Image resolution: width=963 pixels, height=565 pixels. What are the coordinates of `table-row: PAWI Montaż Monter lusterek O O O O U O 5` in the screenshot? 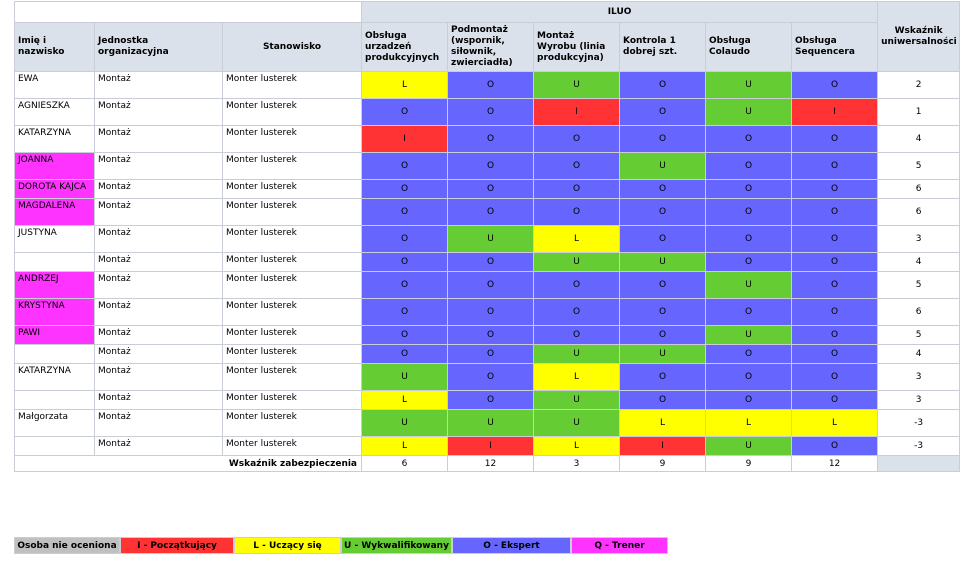 It's located at (487, 335).